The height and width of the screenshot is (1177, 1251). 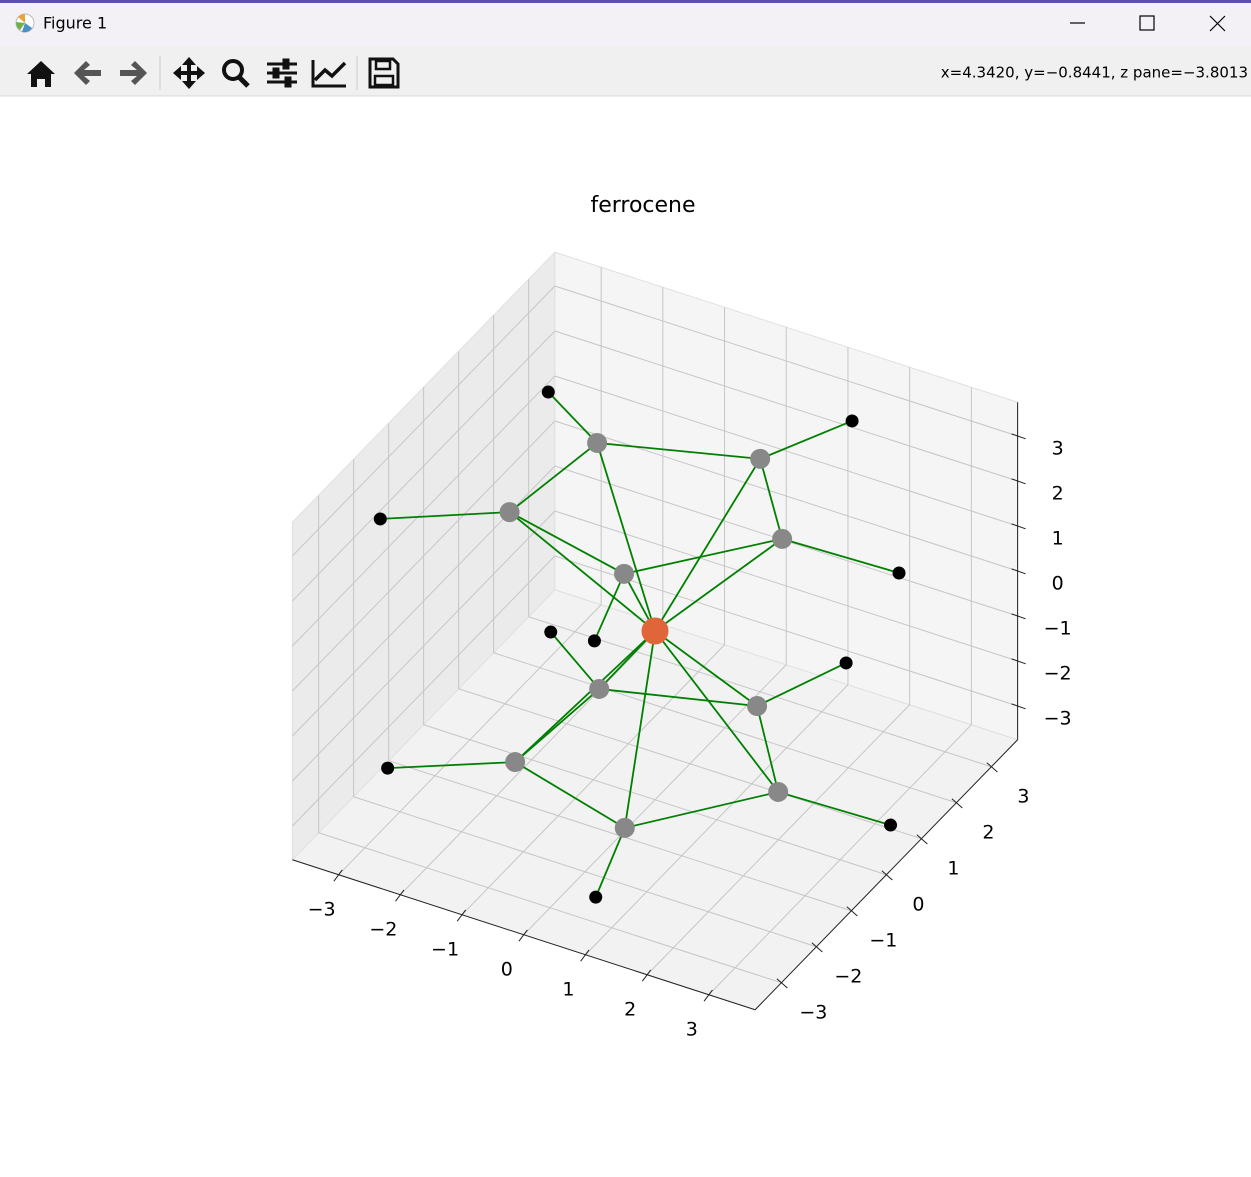 What do you see at coordinates (1058, 494) in the screenshot?
I see `z-tick-label: 2` at bounding box center [1058, 494].